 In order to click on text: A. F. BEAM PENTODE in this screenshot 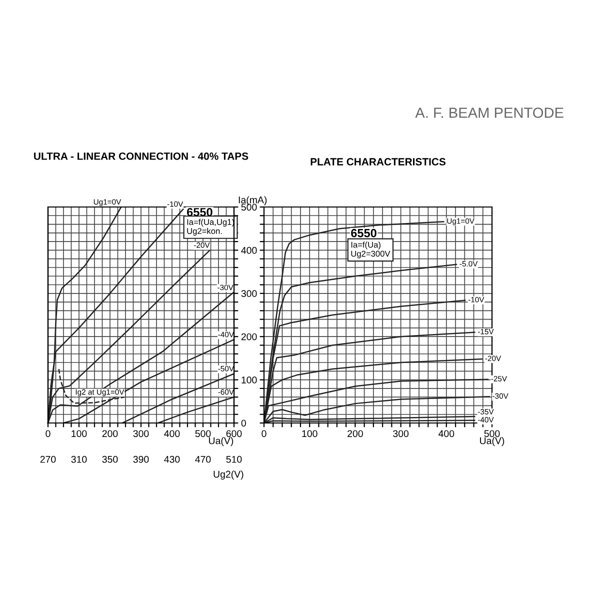, I will do `click(489, 113)`.